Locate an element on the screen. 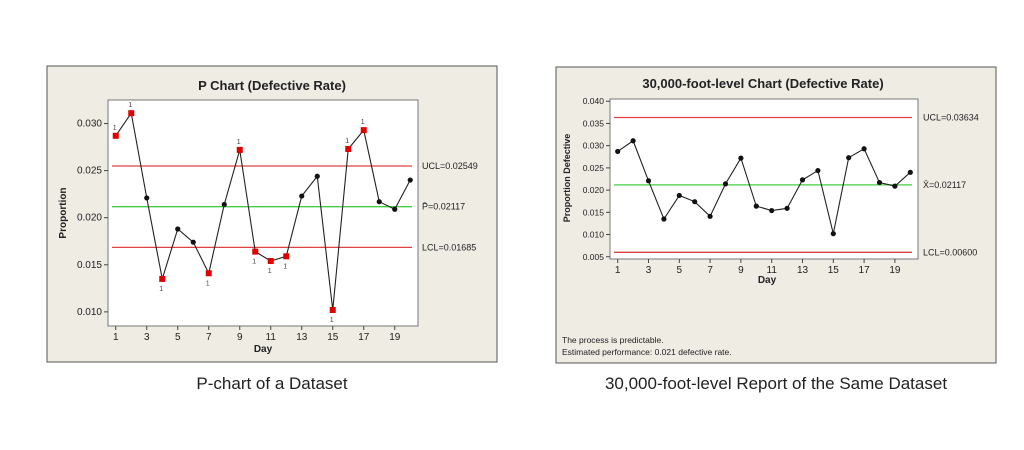  x-tick-label: 7 is located at coordinates (209, 337).